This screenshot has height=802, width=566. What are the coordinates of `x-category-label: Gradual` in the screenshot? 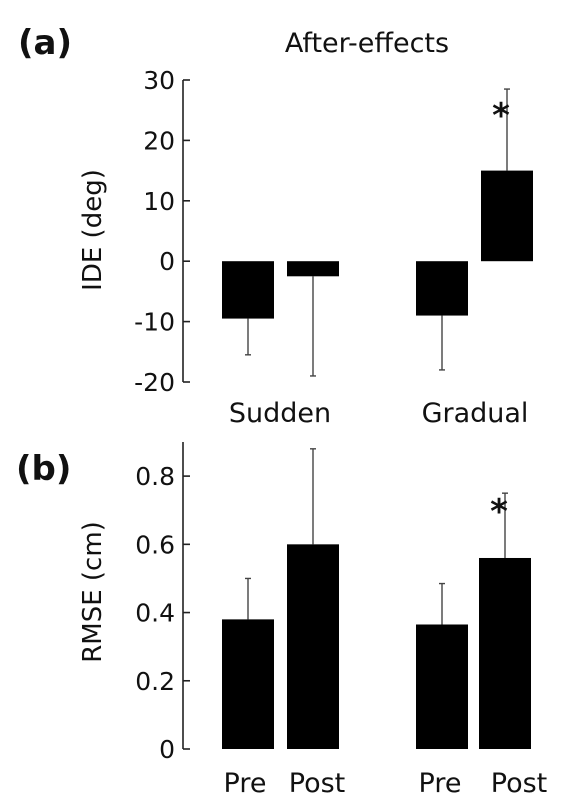 It's located at (475, 413).